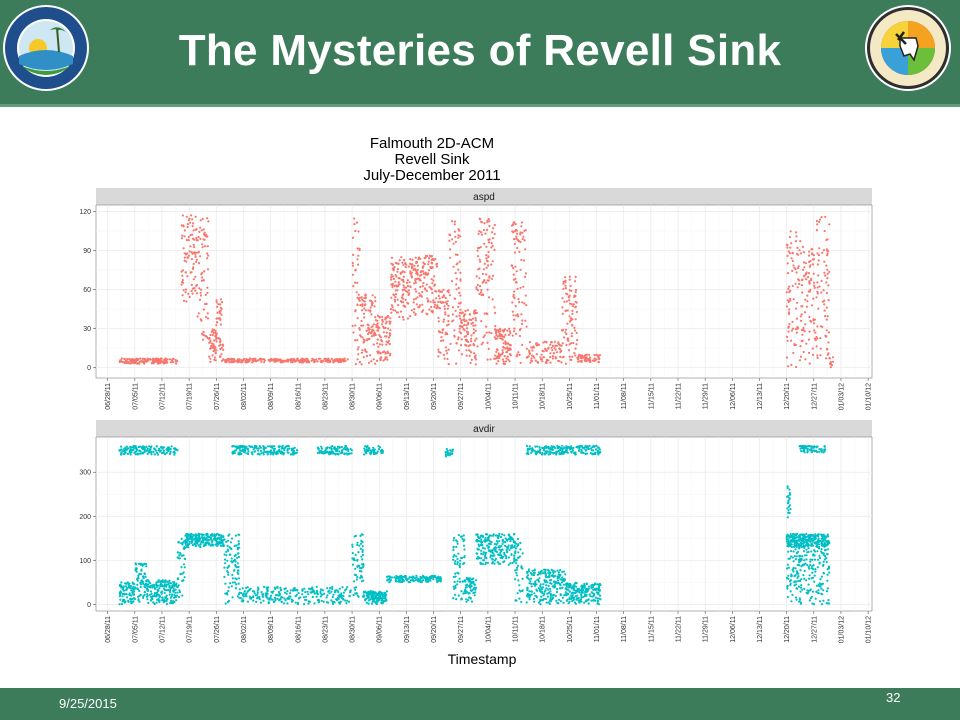  I want to click on x-tick-label: 09/13/11, so click(407, 396).